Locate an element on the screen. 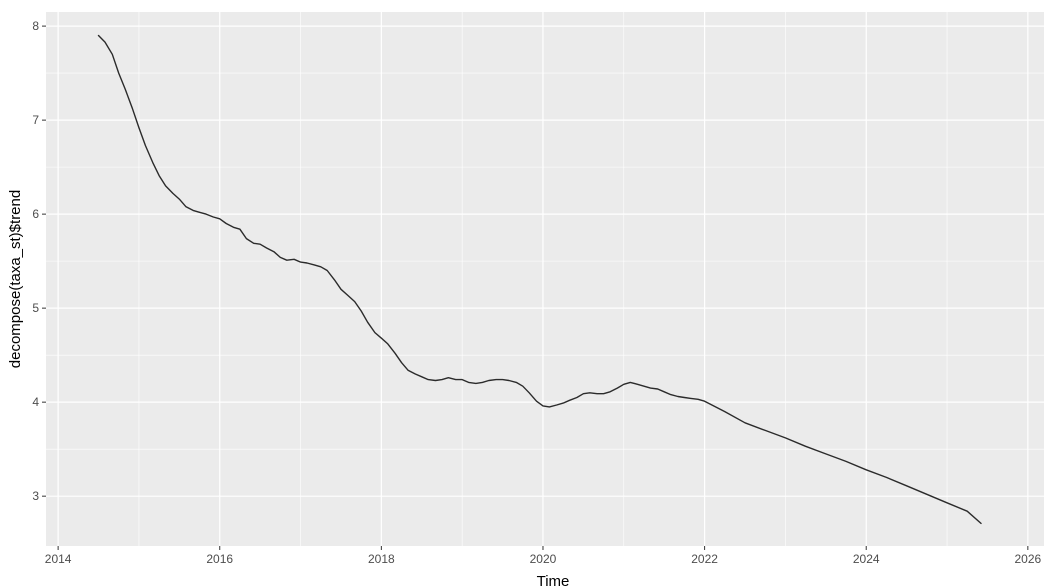 This screenshot has width=1045, height=588. x-tick-label: 2022 is located at coordinates (704, 559).